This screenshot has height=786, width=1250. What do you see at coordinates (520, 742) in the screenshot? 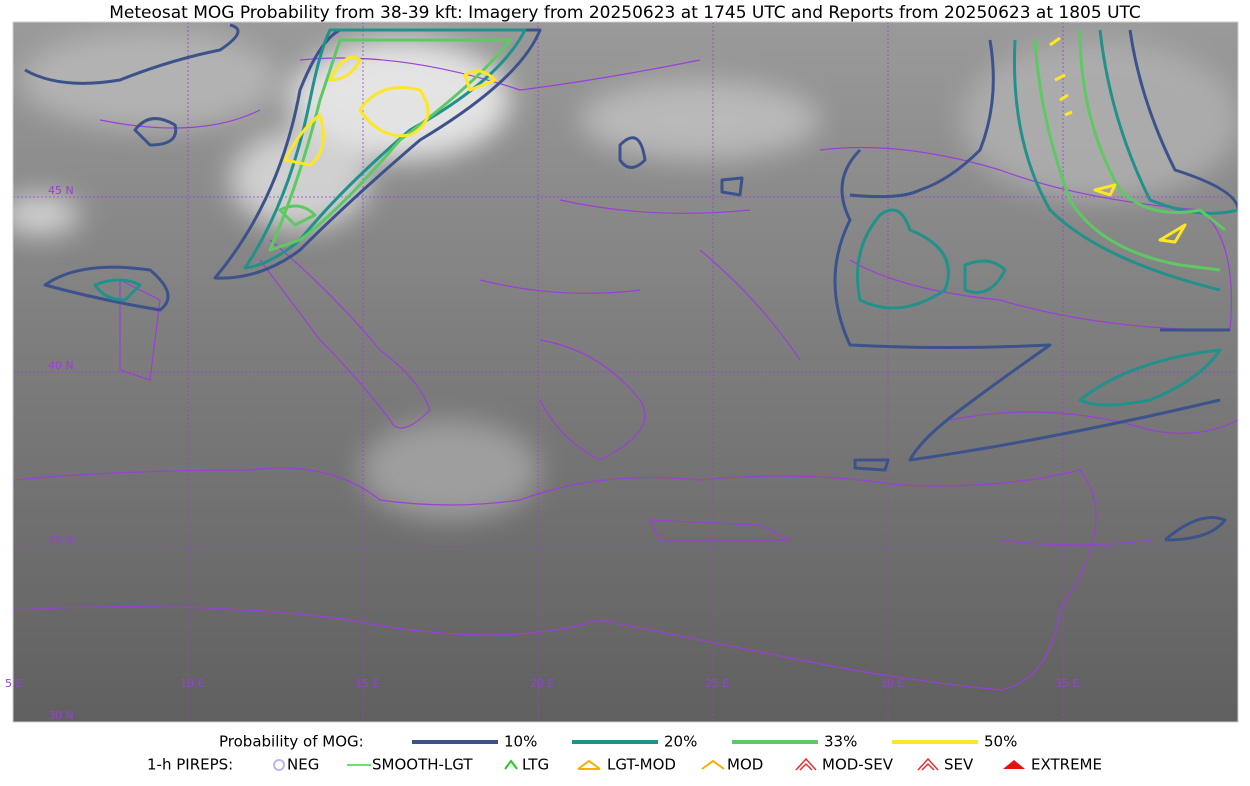
I see `legend-label: 10%` at bounding box center [520, 742].